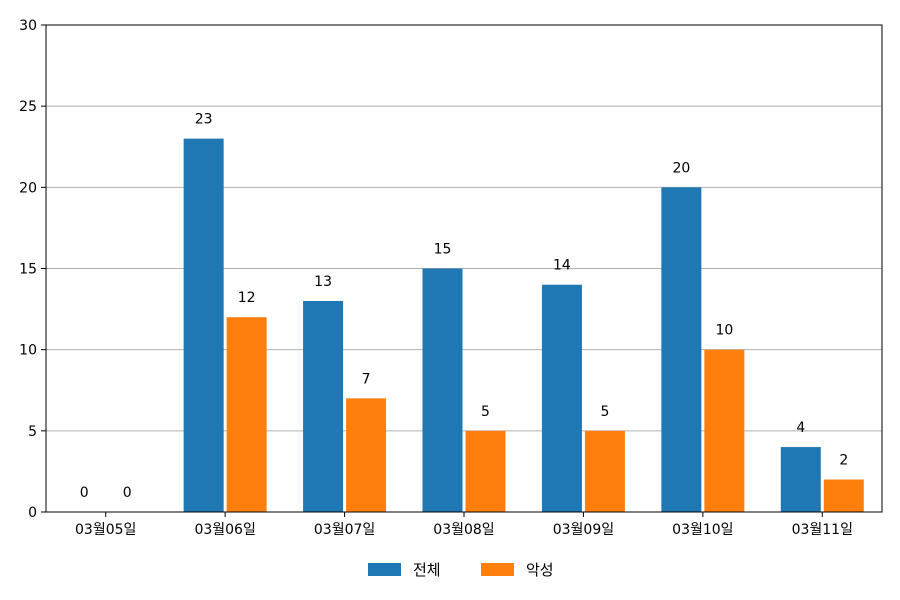  Describe the element at coordinates (583, 530) in the screenshot. I see `x-tick-label: 03월09일` at that location.